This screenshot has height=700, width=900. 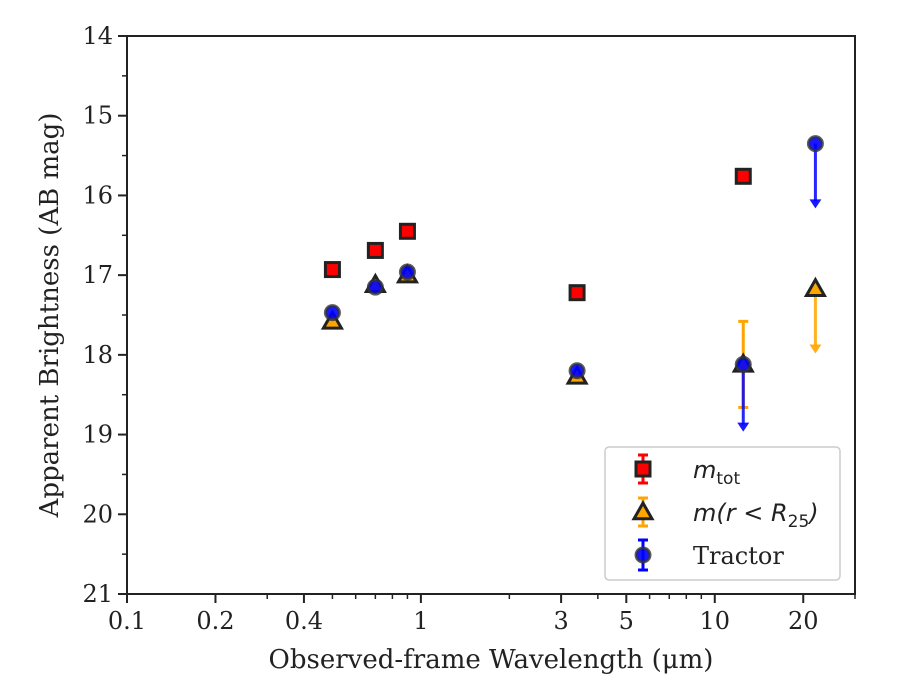 What do you see at coordinates (97, 435) in the screenshot?
I see `y-tick-label: 19` at bounding box center [97, 435].